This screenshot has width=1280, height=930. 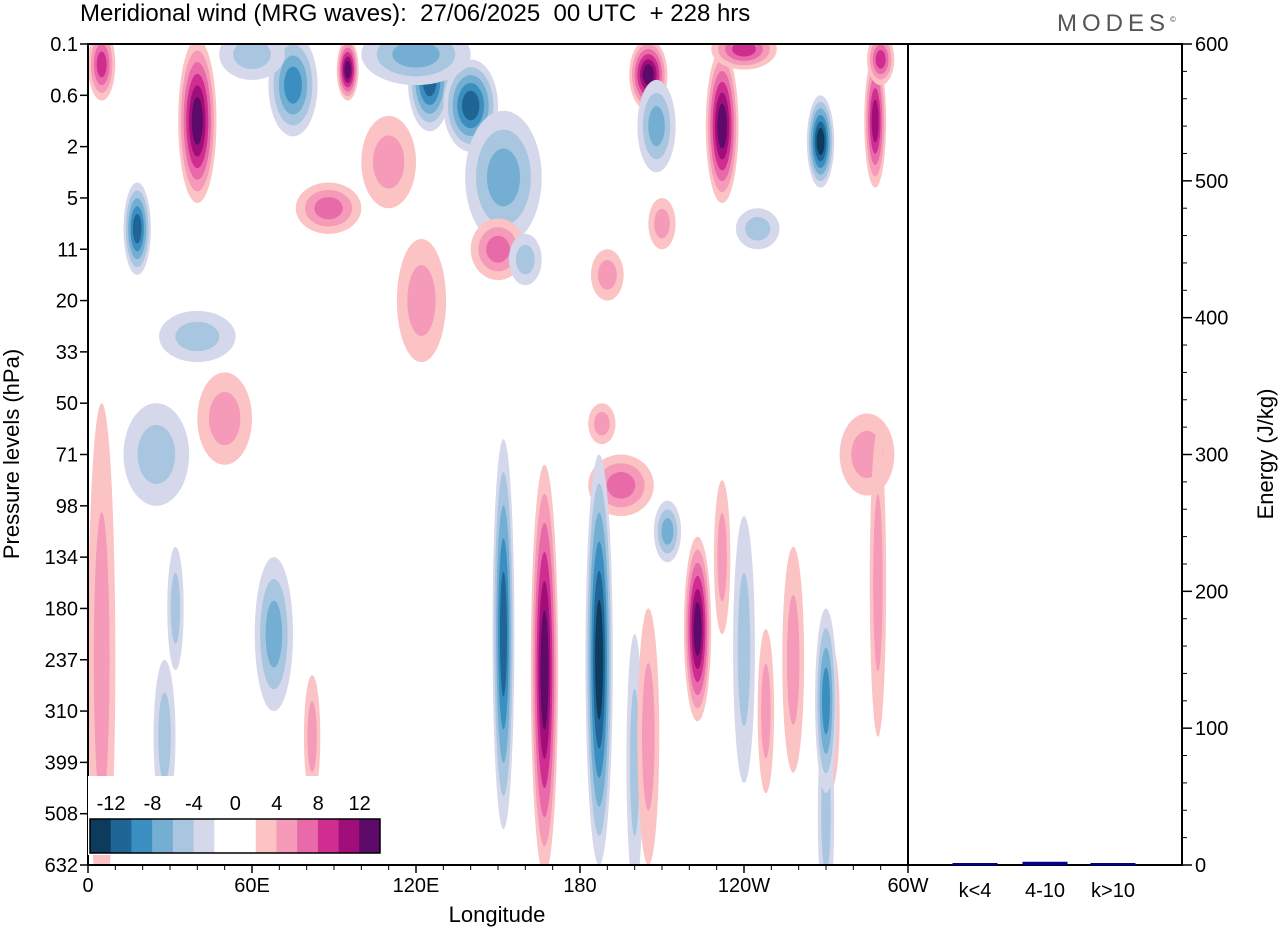 What do you see at coordinates (61, 712) in the screenshot?
I see `y-tick-label: 310` at bounding box center [61, 712].